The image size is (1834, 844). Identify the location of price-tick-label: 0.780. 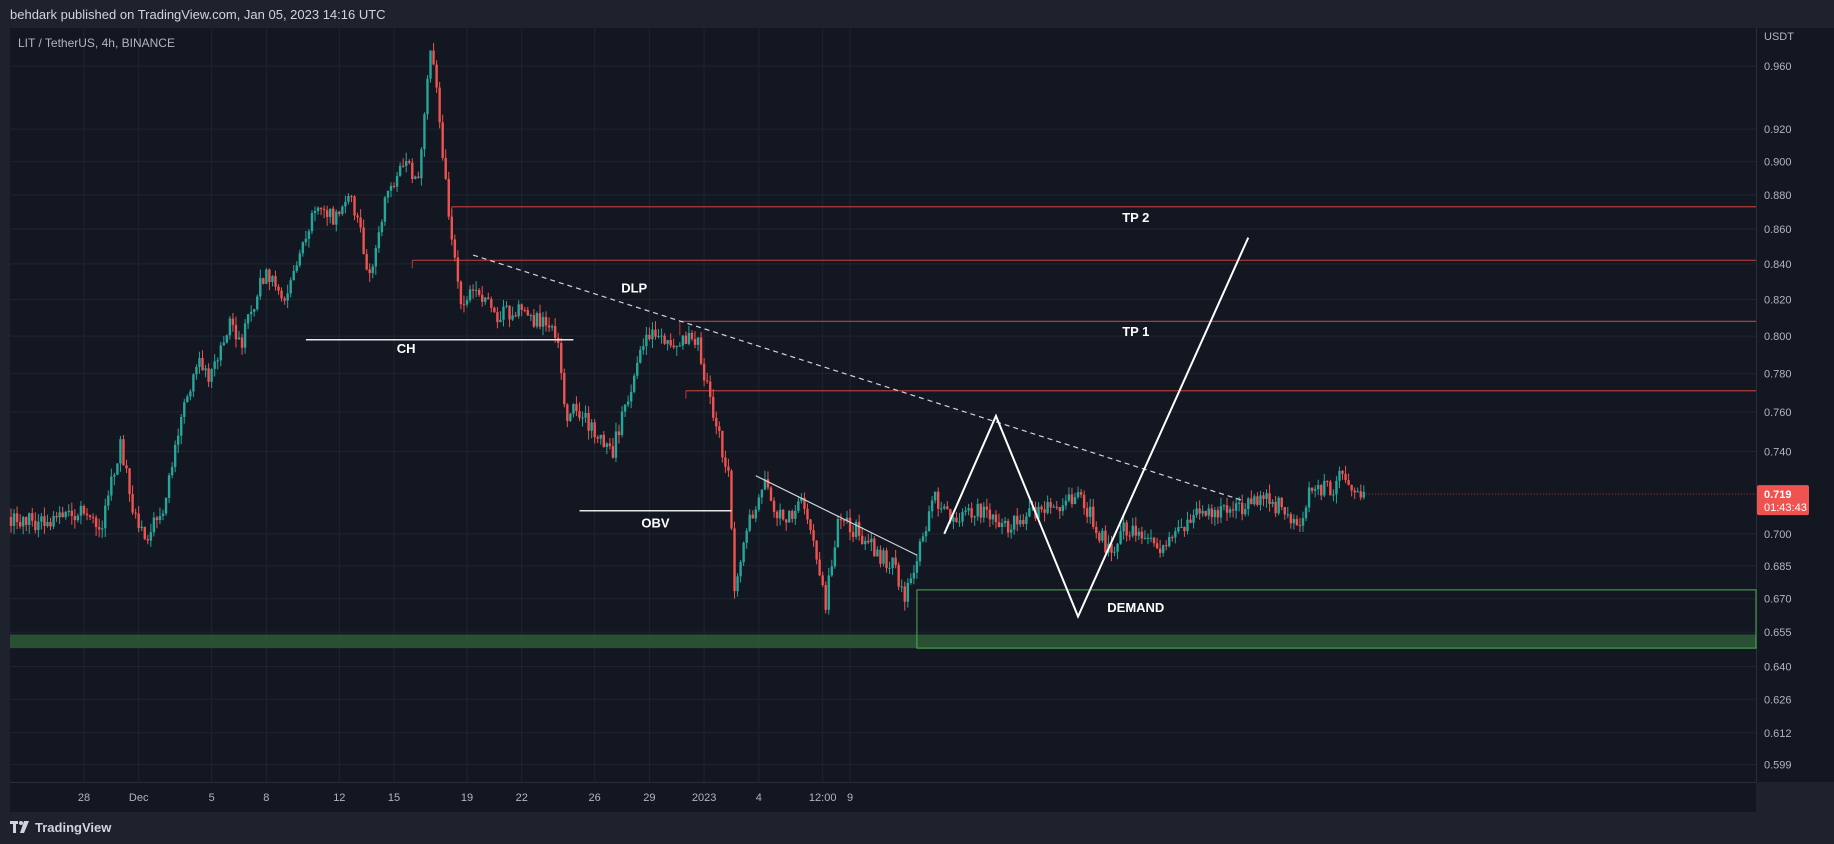
(1778, 375).